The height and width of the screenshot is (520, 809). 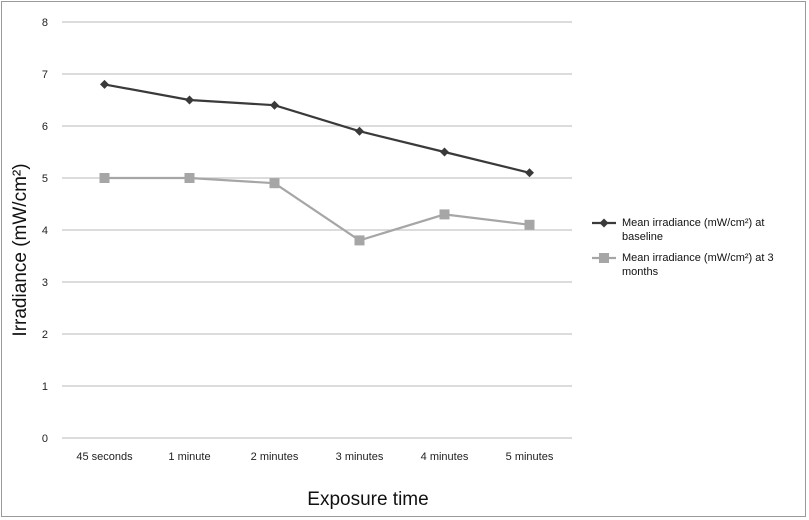 I want to click on x-tick-label: 1 minute, so click(x=189, y=457).